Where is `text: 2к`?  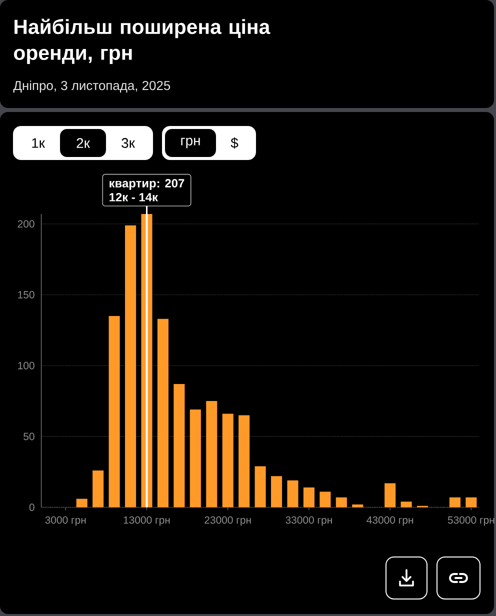 text: 2к is located at coordinates (83, 143).